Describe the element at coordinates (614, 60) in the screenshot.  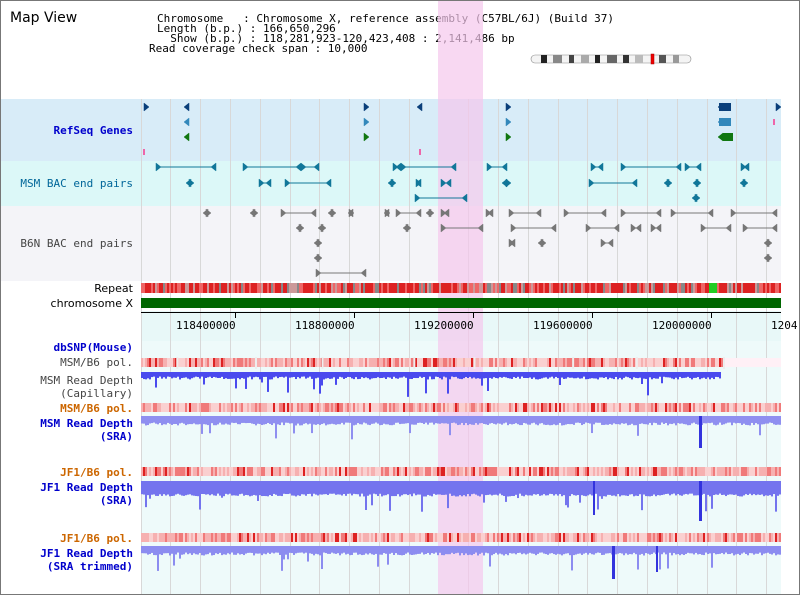
I see `chromosome-ideogram` at that location.